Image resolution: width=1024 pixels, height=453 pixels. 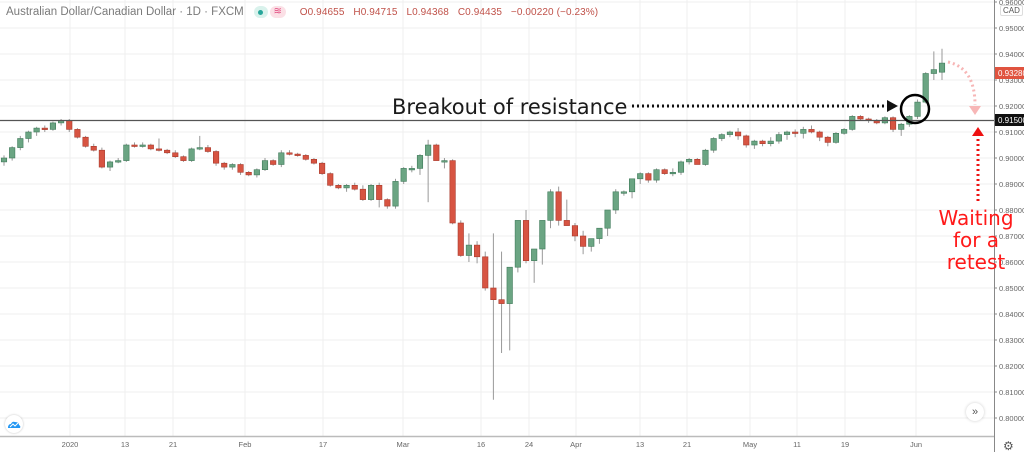 I want to click on time-label: Apr, so click(x=576, y=444).